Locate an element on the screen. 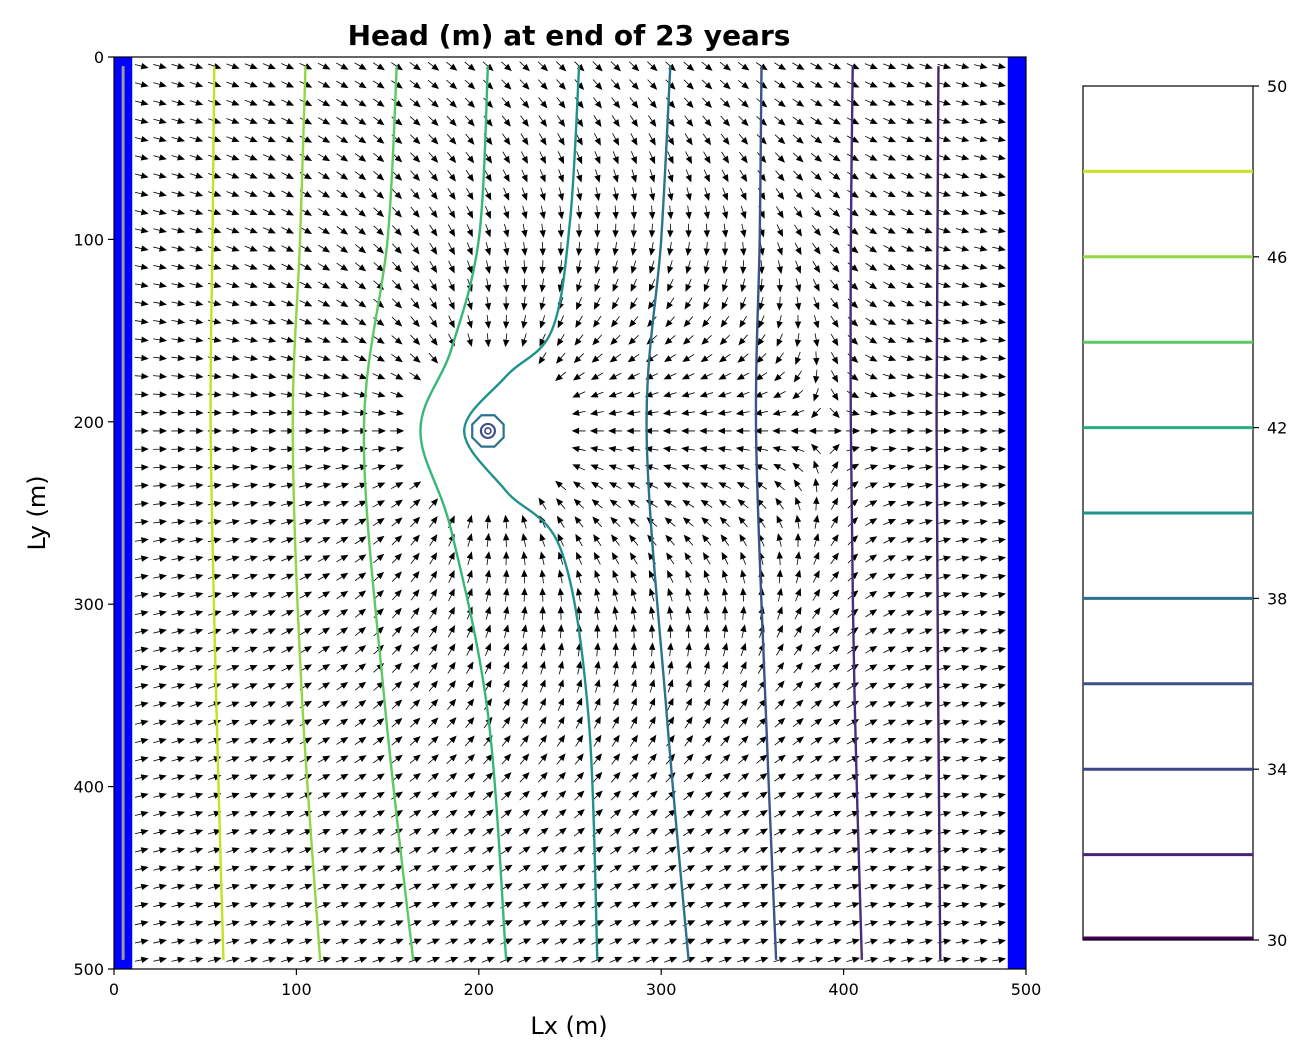 The height and width of the screenshot is (1052, 1315). colorbar-lines is located at coordinates (1168, 554).